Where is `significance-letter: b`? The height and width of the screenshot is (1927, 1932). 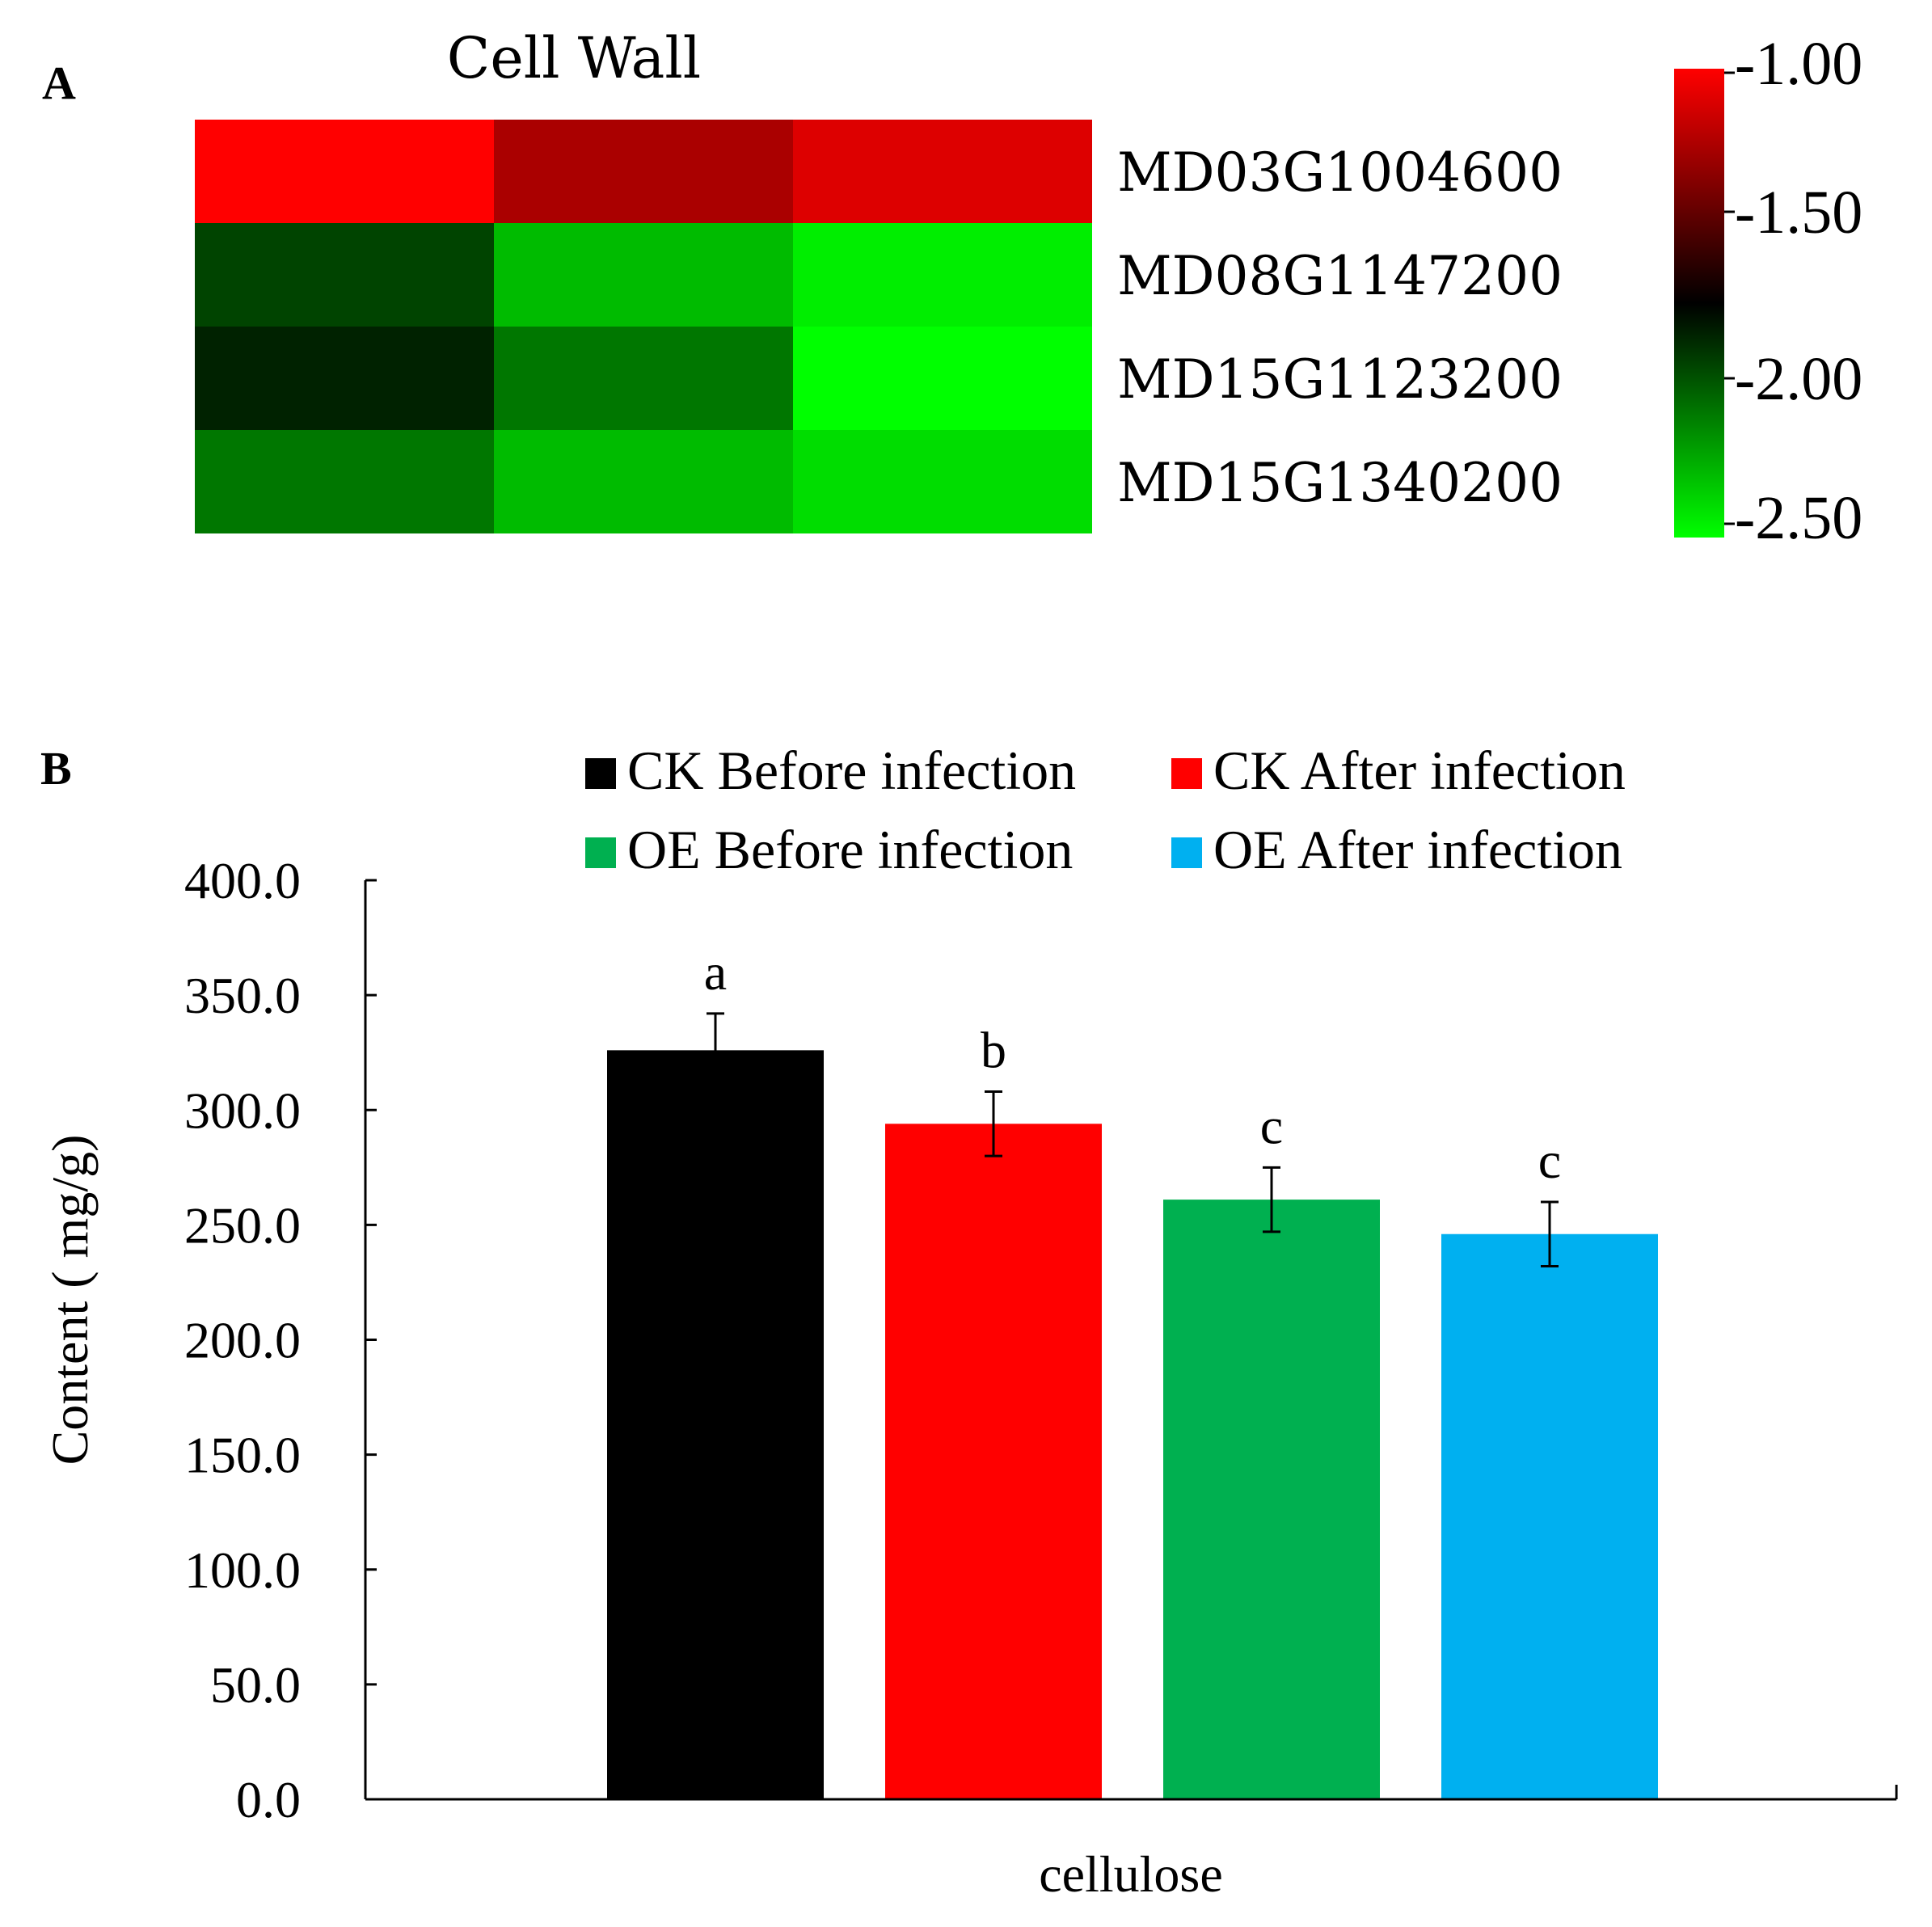
significance-letter: b is located at coordinates (993, 1051).